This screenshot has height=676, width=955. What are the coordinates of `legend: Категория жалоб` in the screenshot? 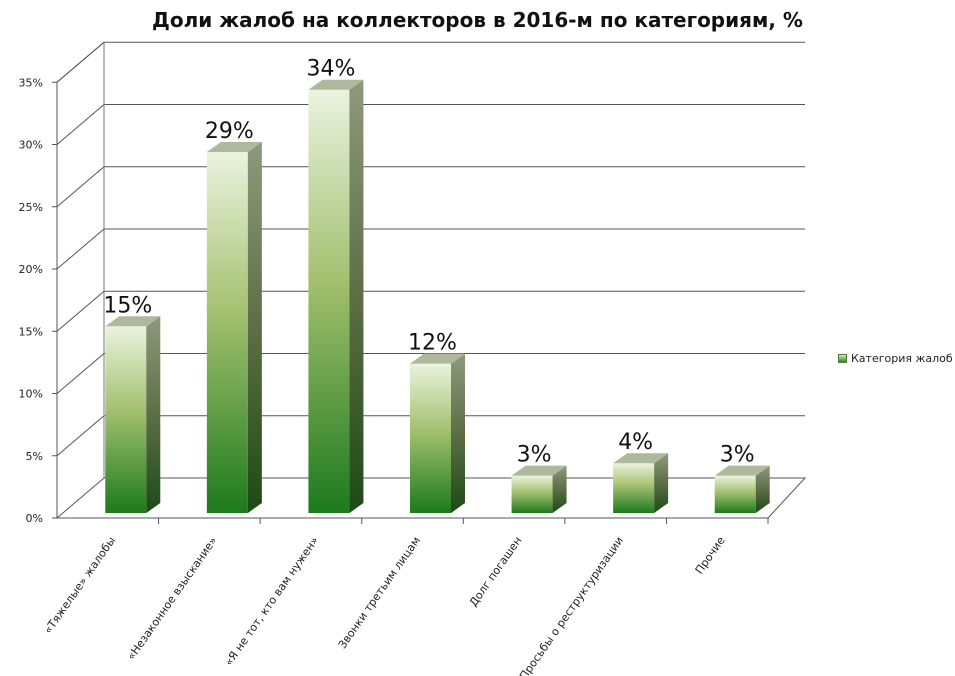 It's located at (895, 358).